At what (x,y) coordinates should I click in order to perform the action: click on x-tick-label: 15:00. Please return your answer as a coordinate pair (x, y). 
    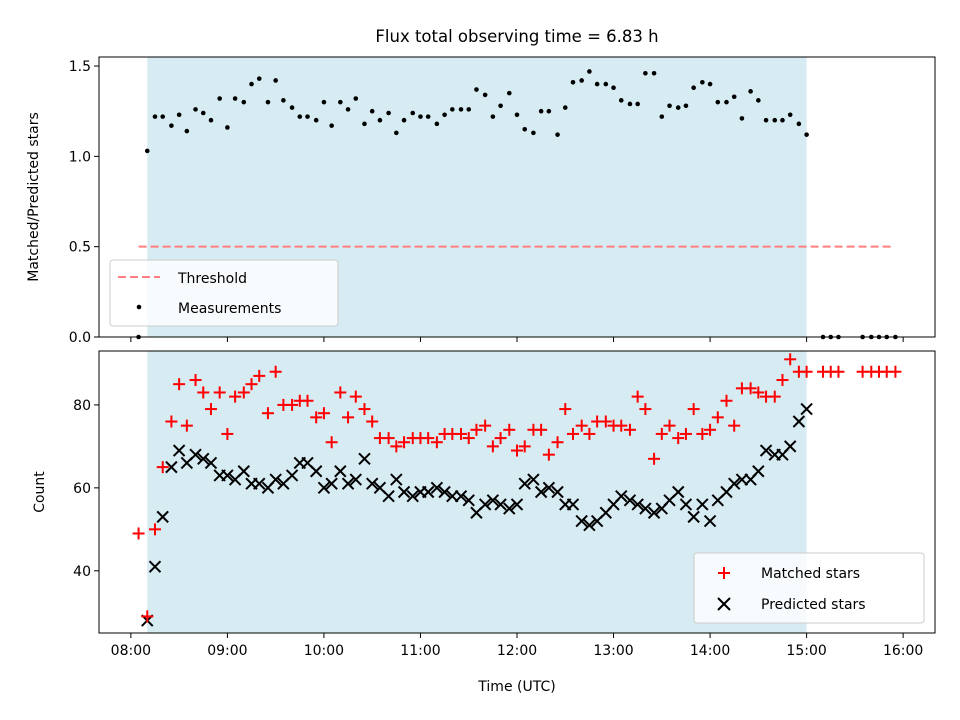
    Looking at the image, I should click on (806, 651).